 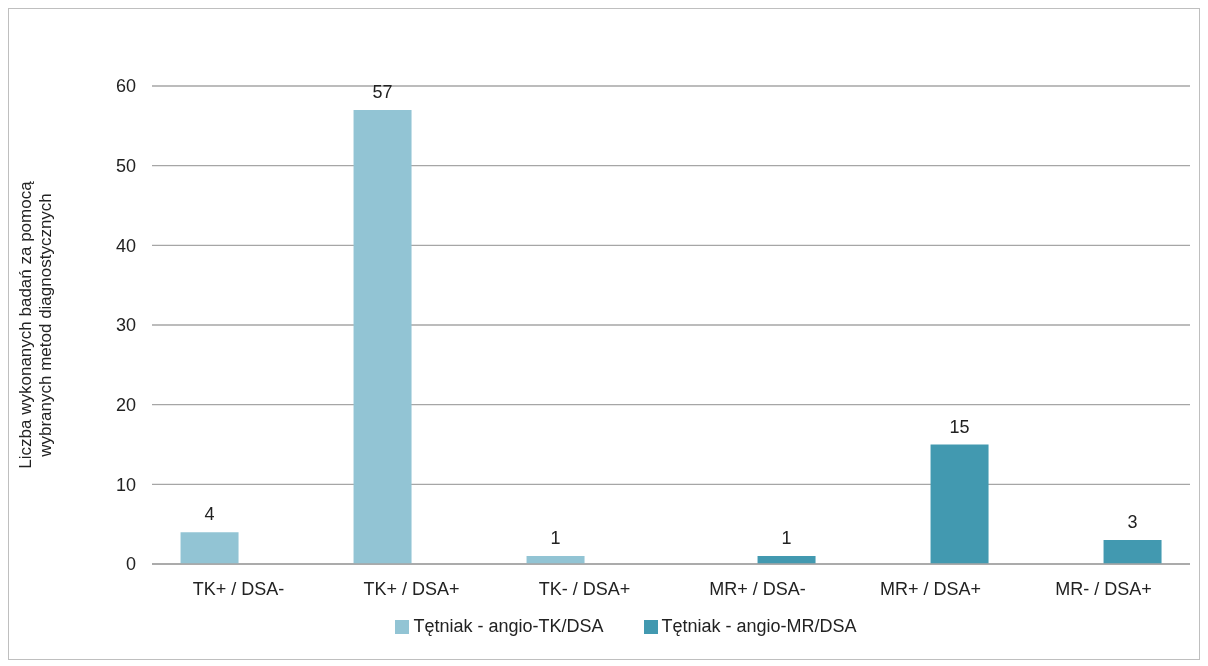 What do you see at coordinates (584, 588) in the screenshot?
I see `x-tick-label: TK- / DSA+` at bounding box center [584, 588].